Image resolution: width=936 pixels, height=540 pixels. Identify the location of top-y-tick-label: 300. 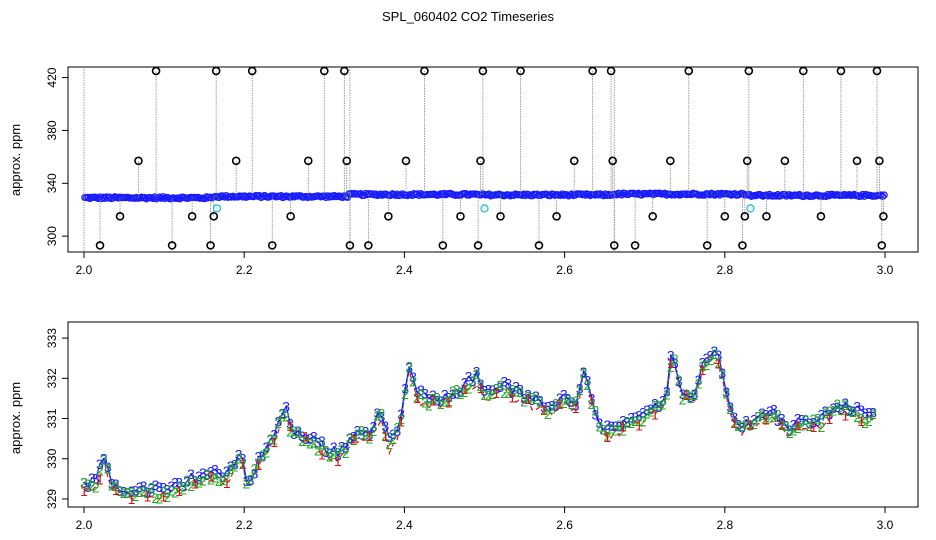
(52, 236).